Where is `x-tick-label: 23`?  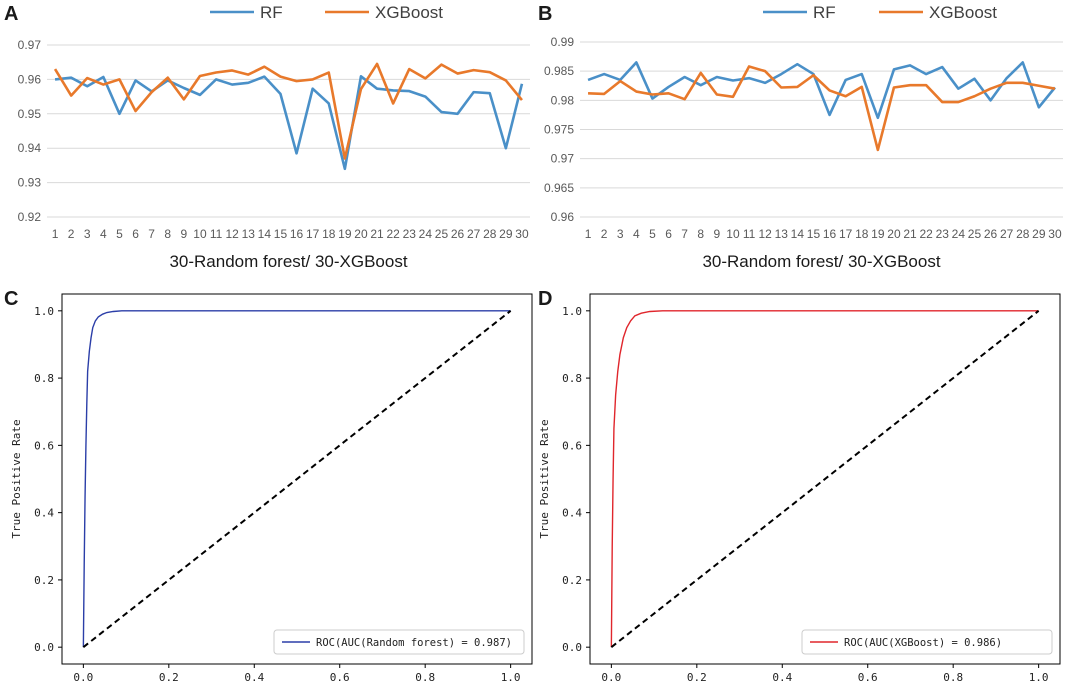 x-tick-label: 23 is located at coordinates (410, 234).